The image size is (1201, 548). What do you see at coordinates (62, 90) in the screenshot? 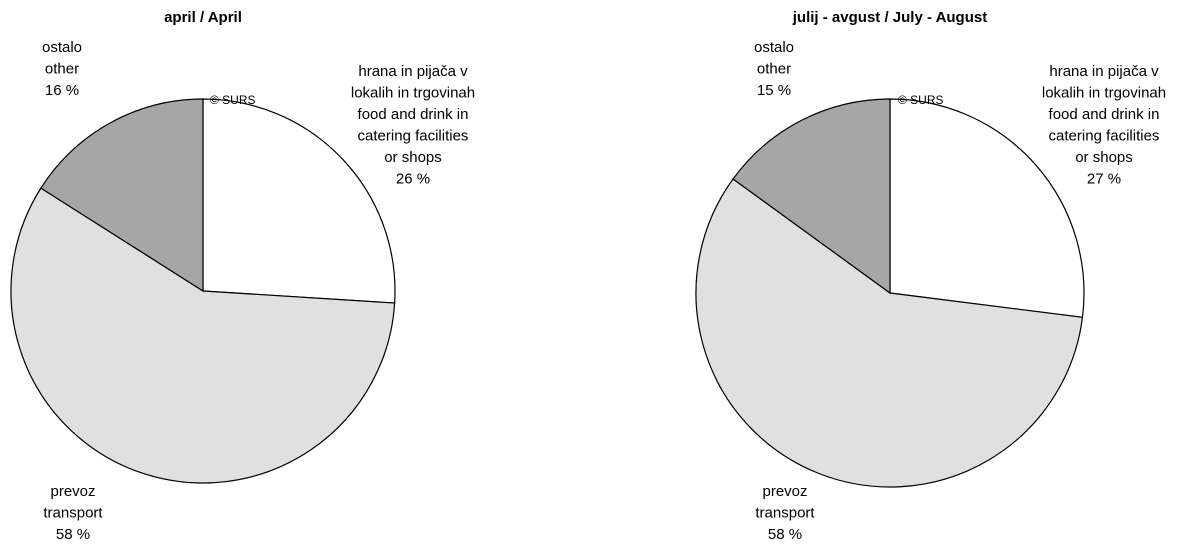
I see `slice-value-label: 16 %` at bounding box center [62, 90].